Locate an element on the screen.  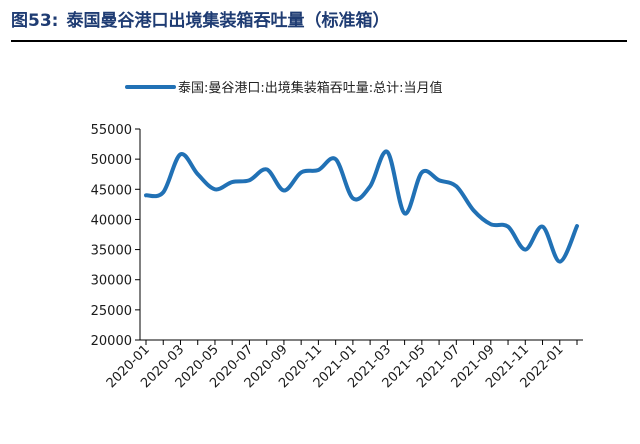
y-tick-label: 35000 is located at coordinates (111, 251).